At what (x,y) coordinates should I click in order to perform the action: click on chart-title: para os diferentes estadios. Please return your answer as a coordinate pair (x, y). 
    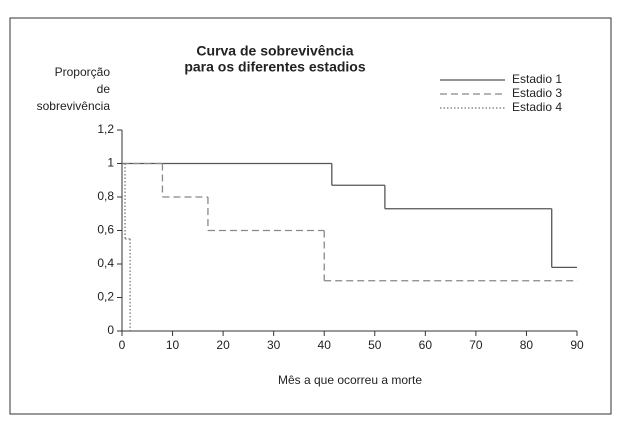
    Looking at the image, I should click on (275, 67).